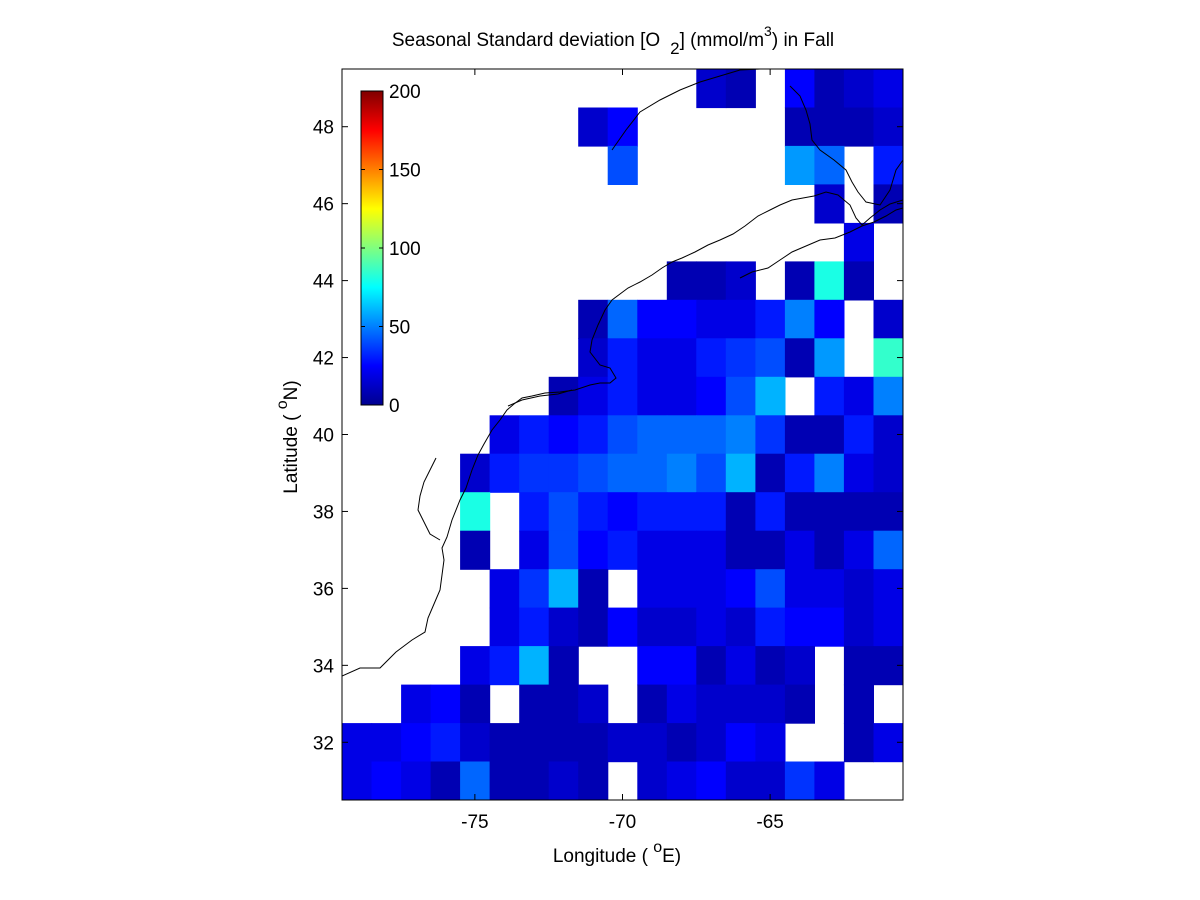  I want to click on chart-title-subscript: 2, so click(674, 48).